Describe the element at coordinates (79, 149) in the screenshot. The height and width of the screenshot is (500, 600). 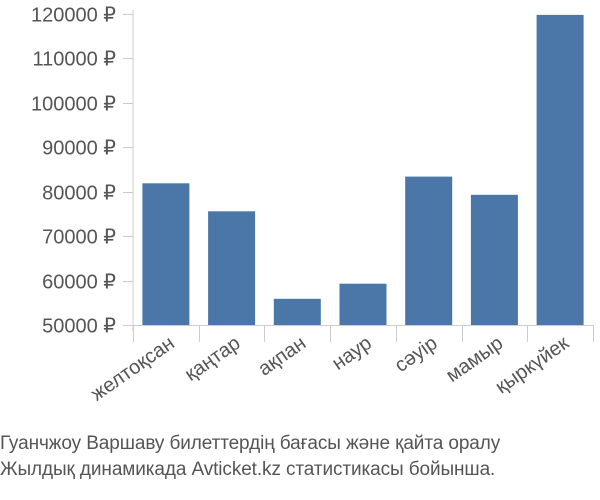
I see `y-tick-label: 90000 ₽` at that location.